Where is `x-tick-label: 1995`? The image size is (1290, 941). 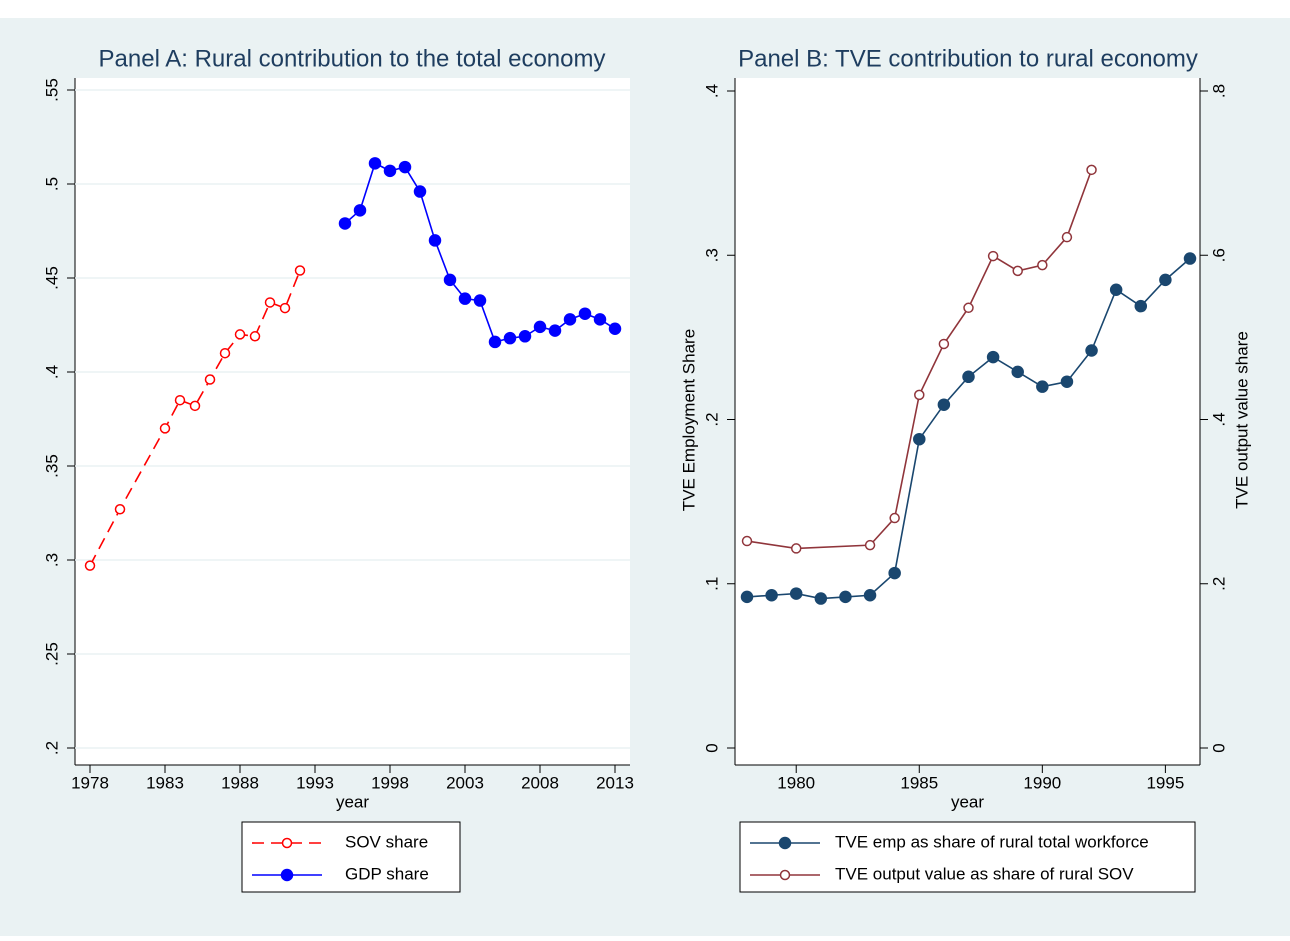
x-tick-label: 1995 is located at coordinates (1165, 782).